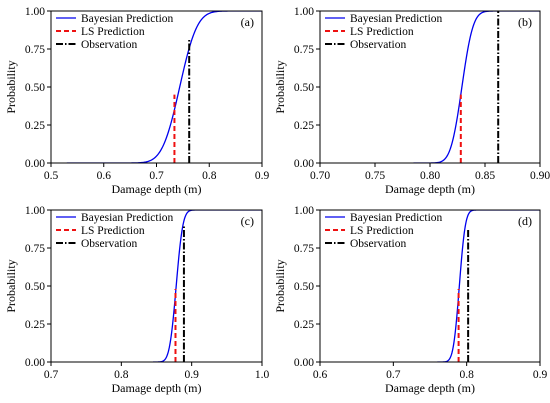 The image size is (550, 403). I want to click on x-tick-label: 1.0, so click(262, 375).